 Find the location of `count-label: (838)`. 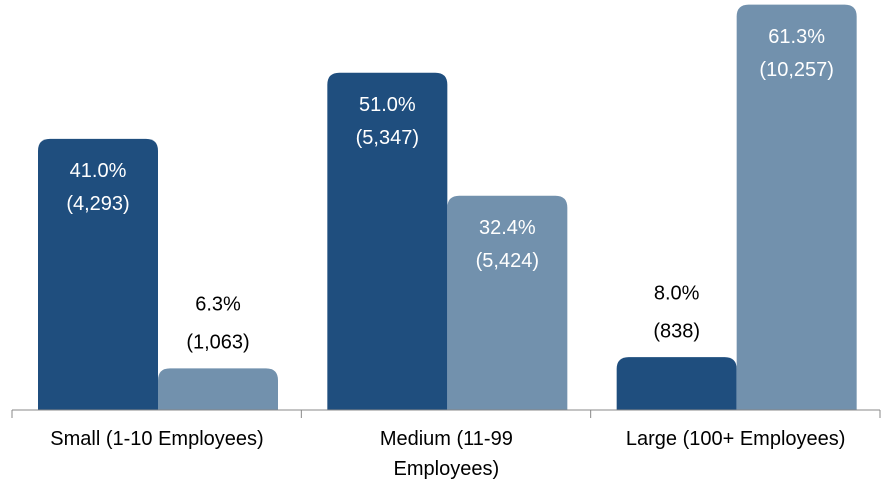

count-label: (838) is located at coordinates (676, 331).